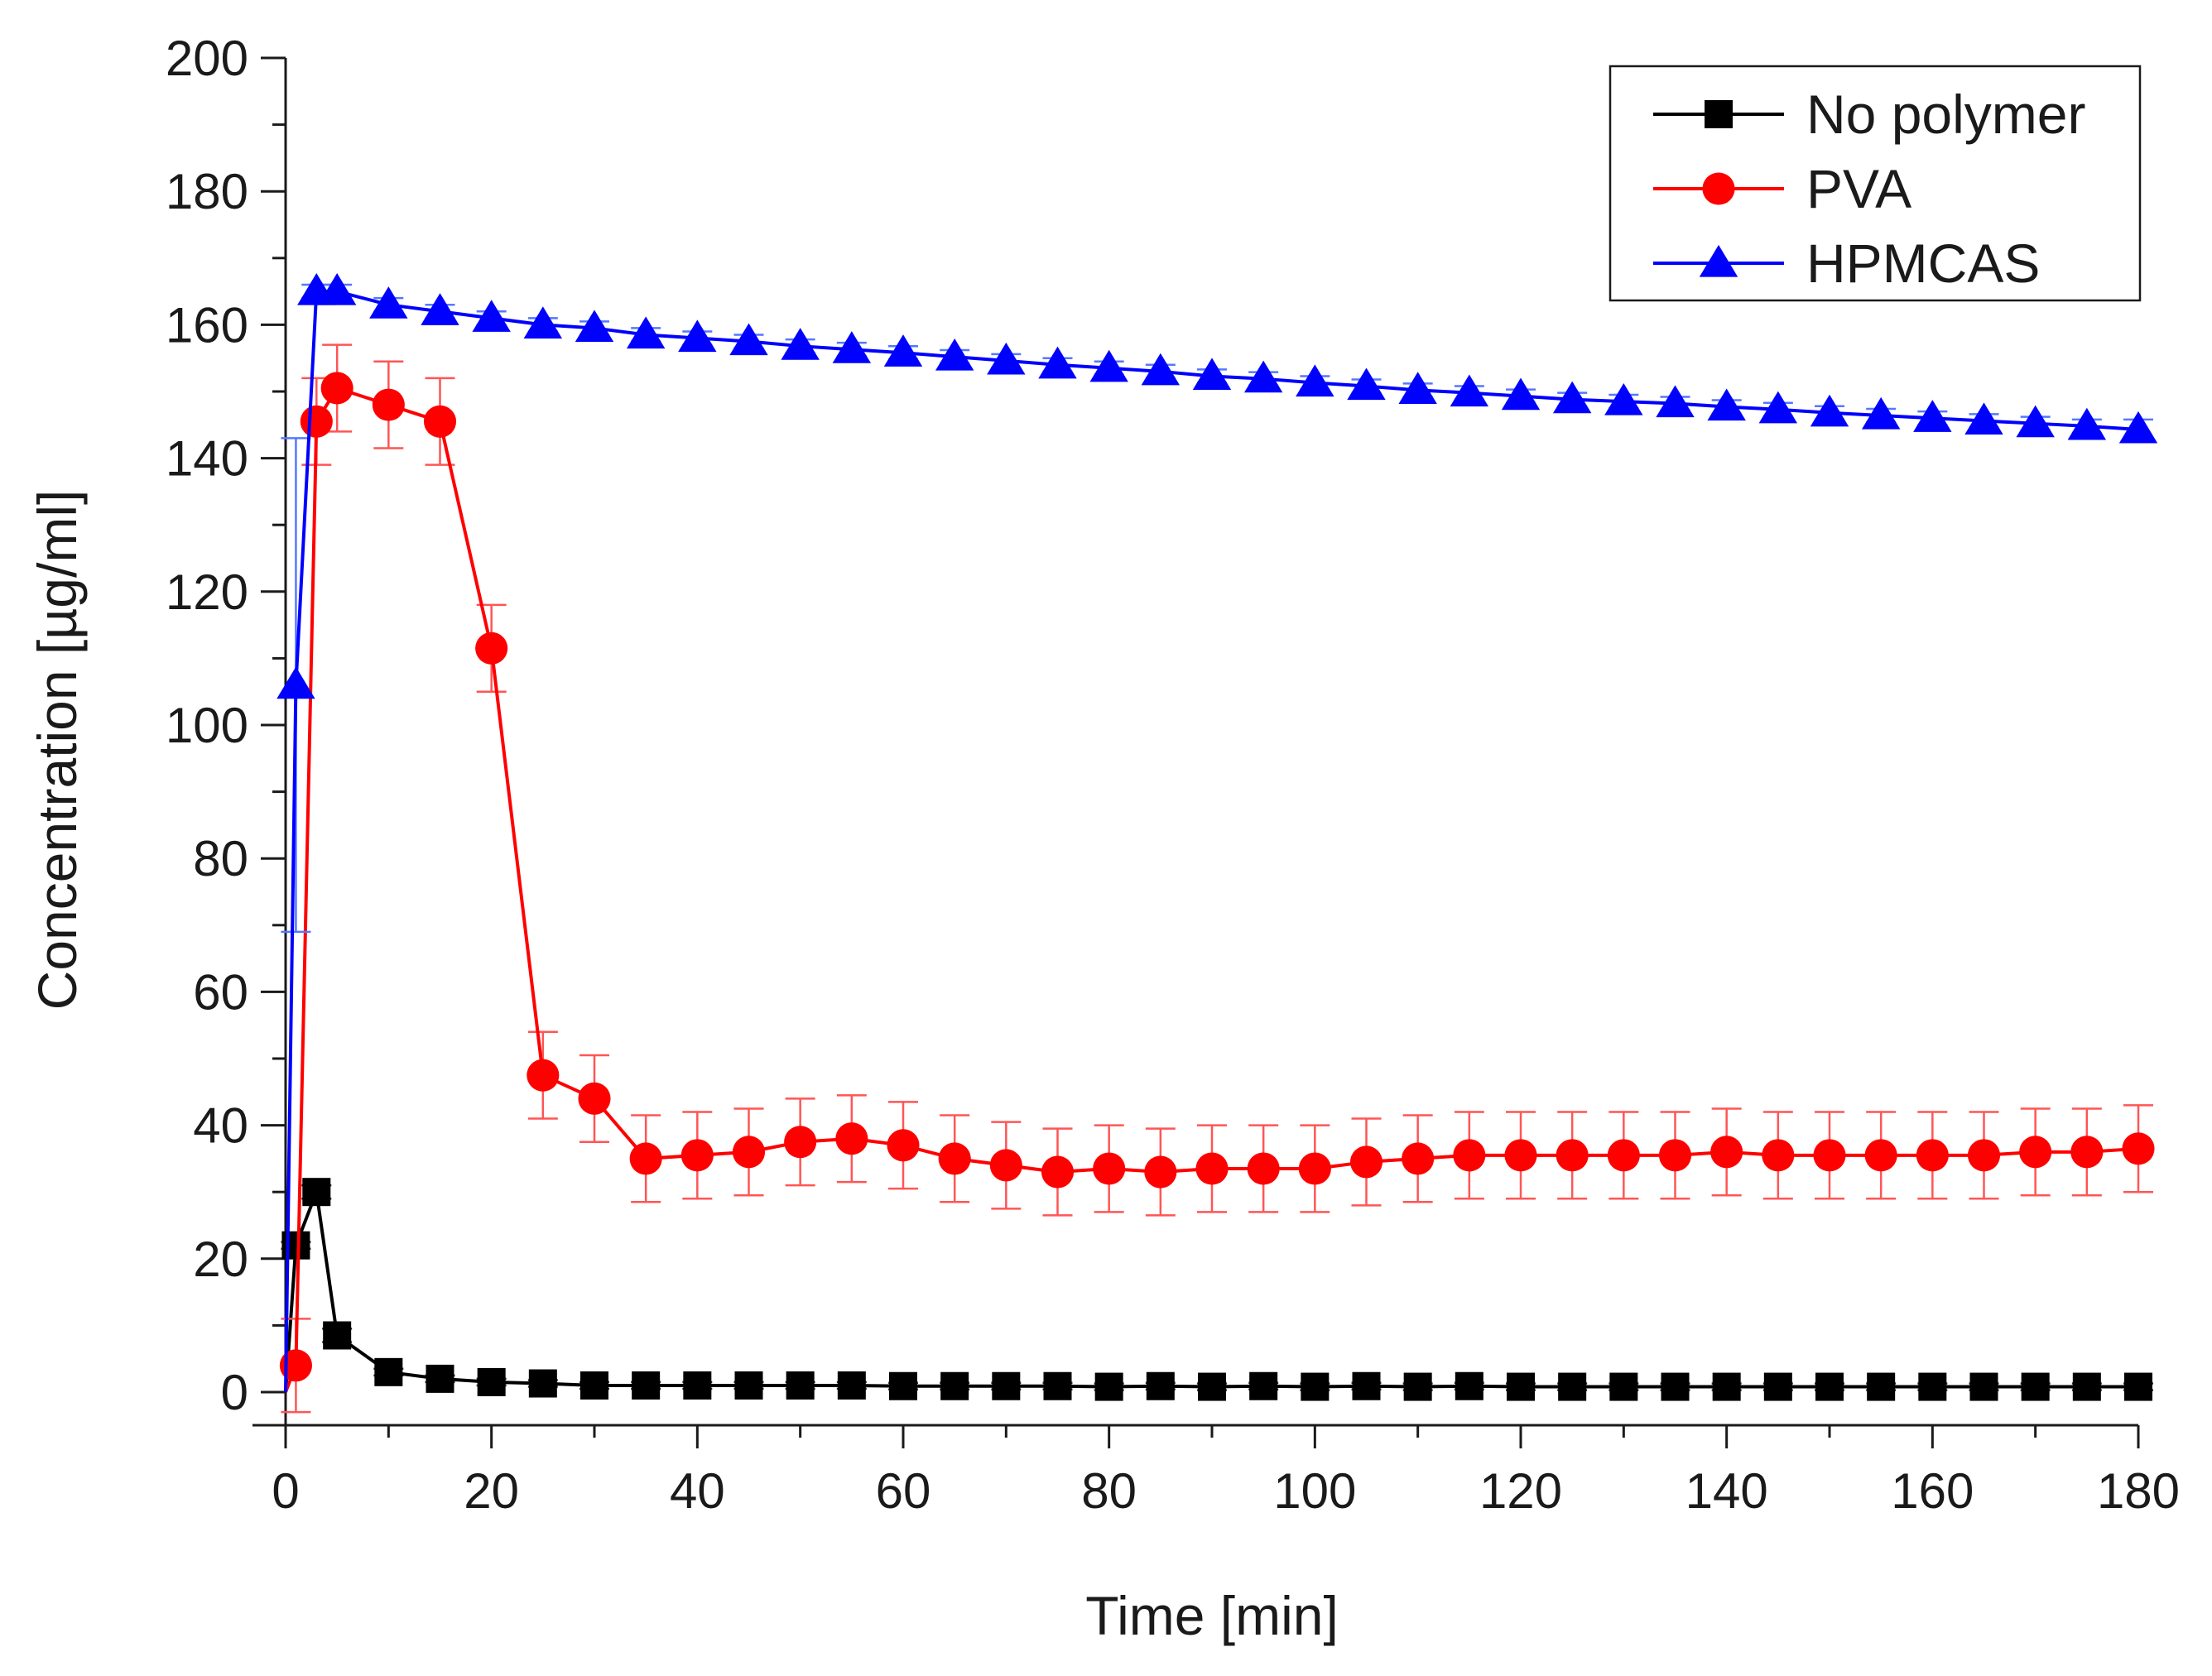 The height and width of the screenshot is (1676, 2212). Describe the element at coordinates (207, 725) in the screenshot. I see `y-tick-label: 100` at that location.